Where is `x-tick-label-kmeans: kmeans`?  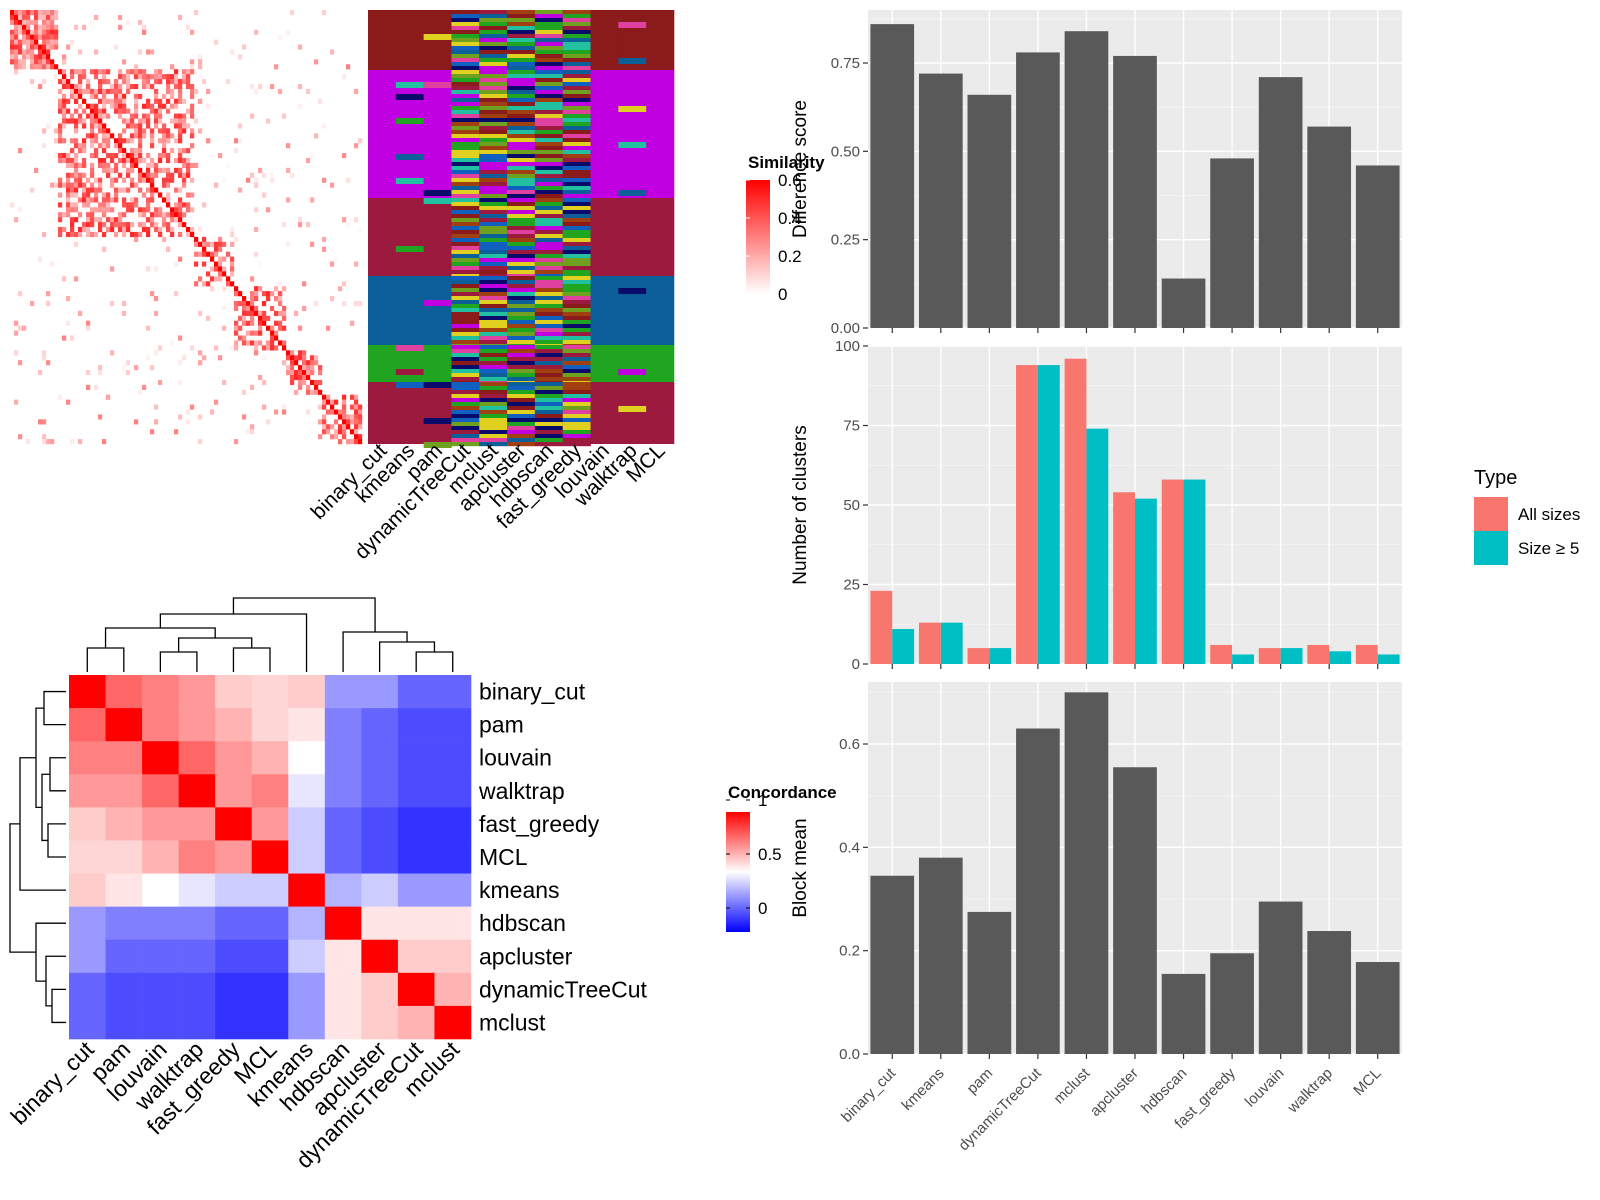
x-tick-label-kmeans: kmeans is located at coordinates (922, 1089).